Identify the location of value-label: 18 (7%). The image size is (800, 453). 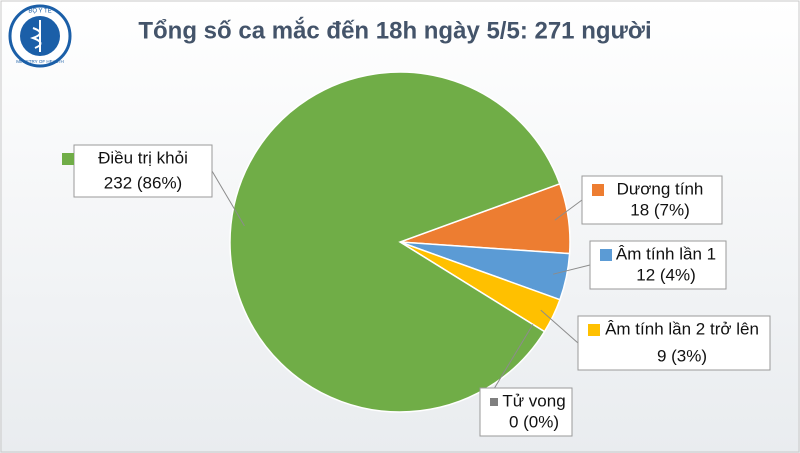
(660, 209).